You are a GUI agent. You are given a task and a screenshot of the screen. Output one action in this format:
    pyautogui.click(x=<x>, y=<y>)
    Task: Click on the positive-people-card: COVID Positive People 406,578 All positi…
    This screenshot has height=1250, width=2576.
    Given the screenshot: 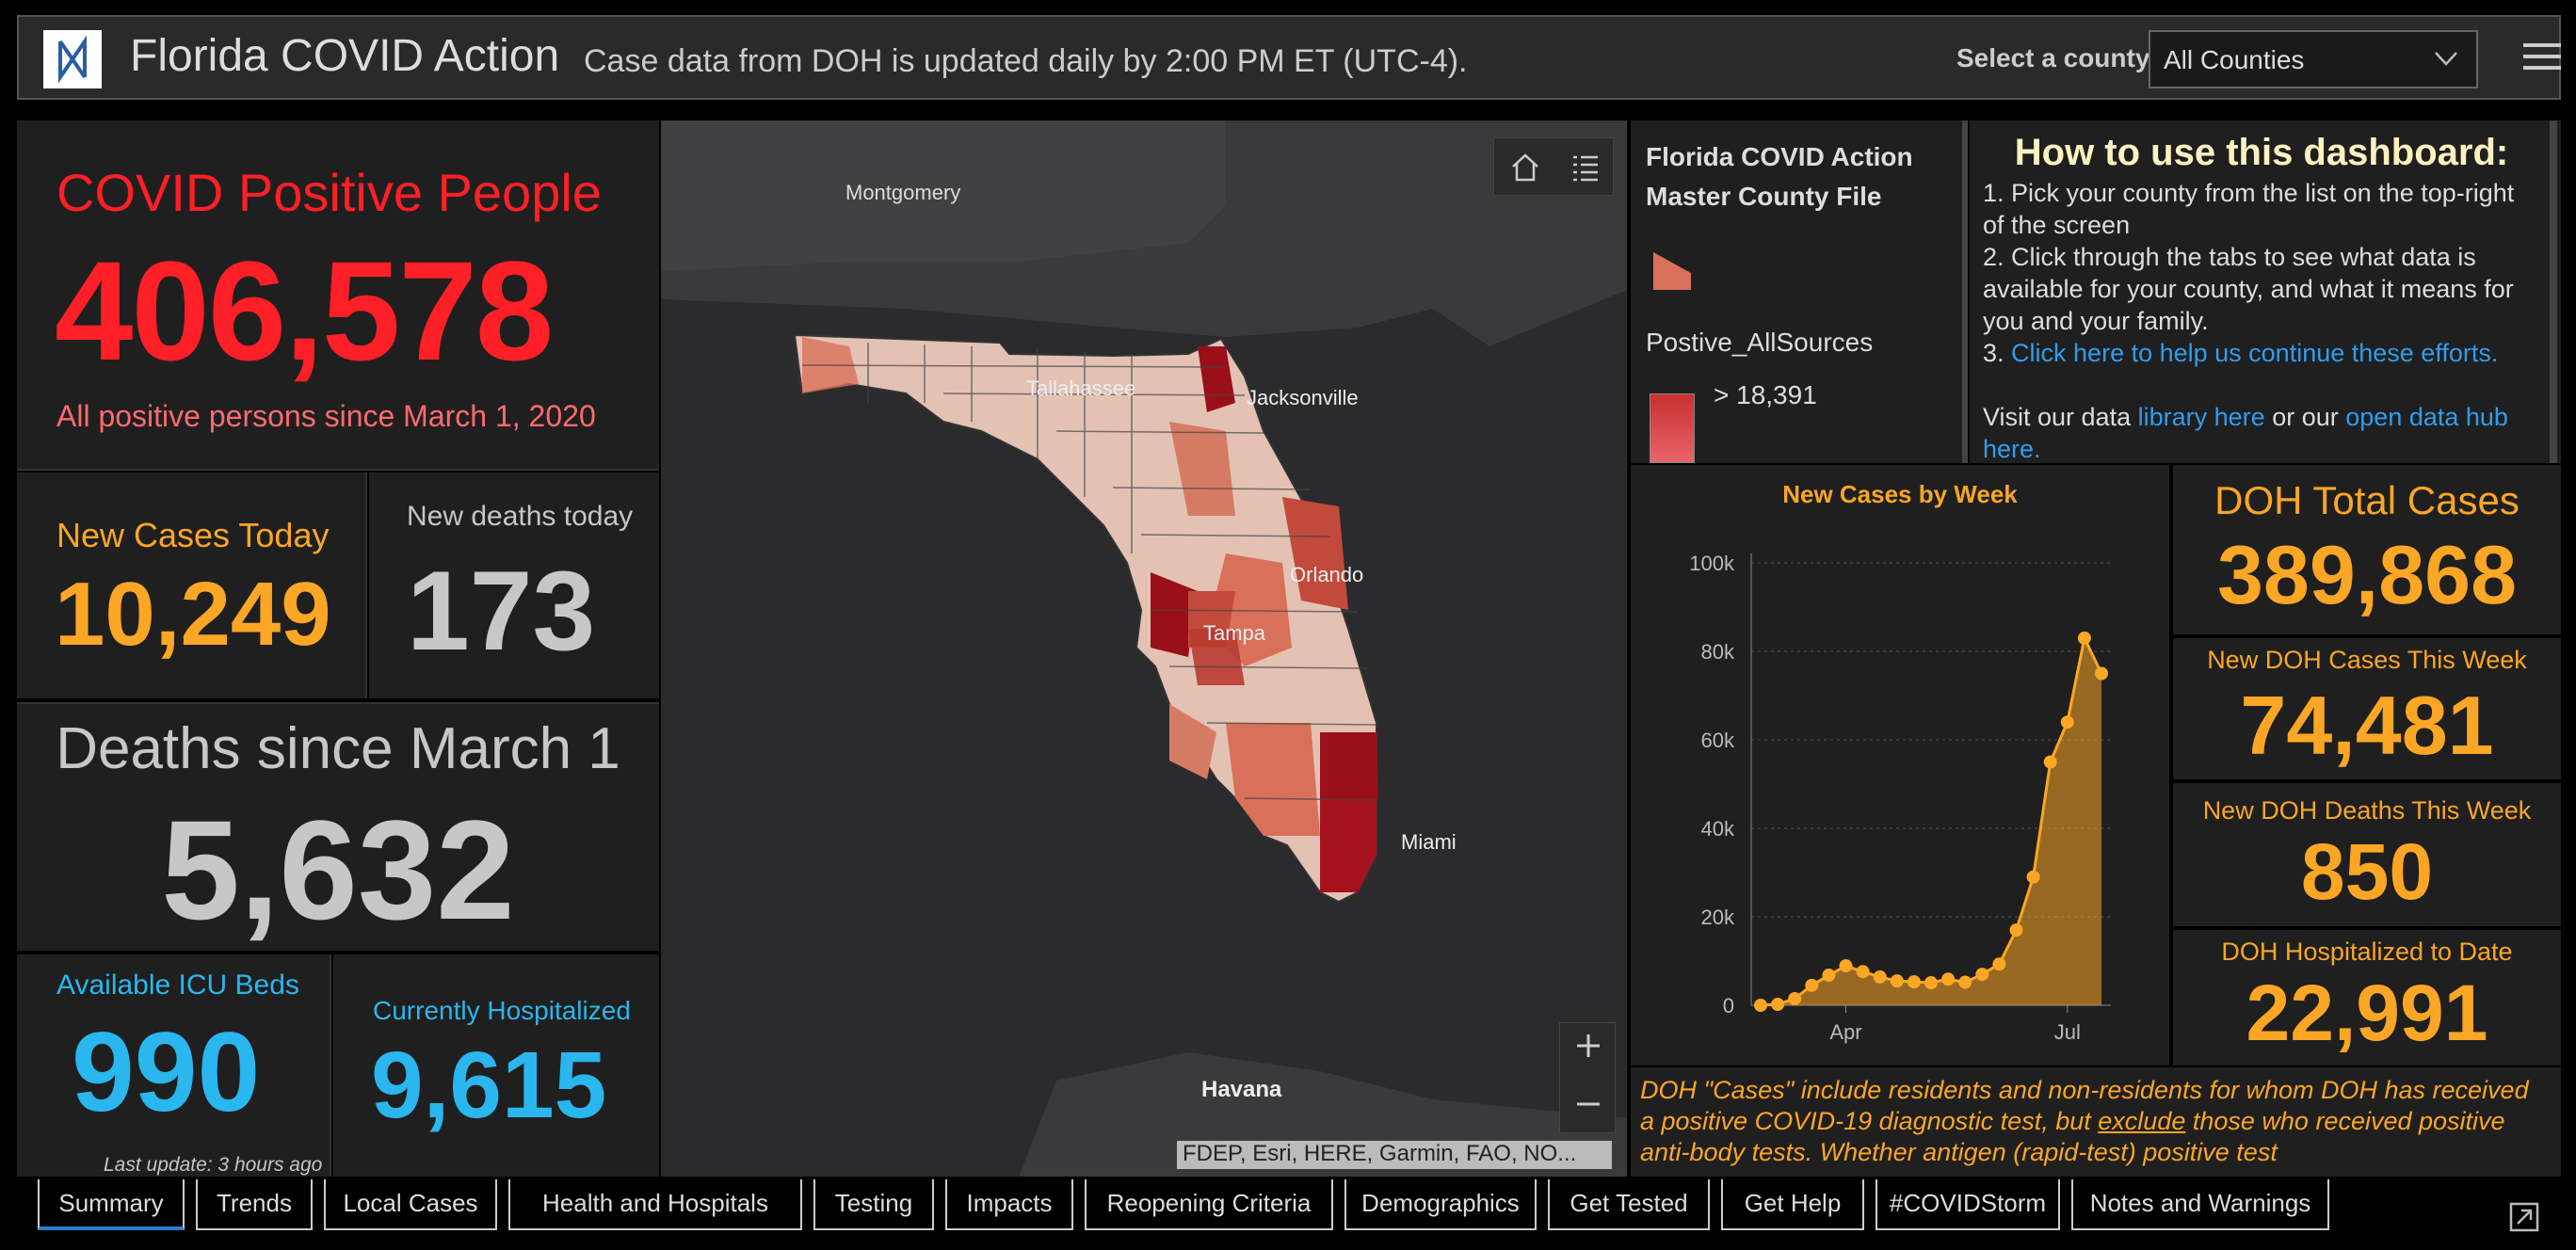 What is the action you would take?
    pyautogui.click(x=338, y=296)
    